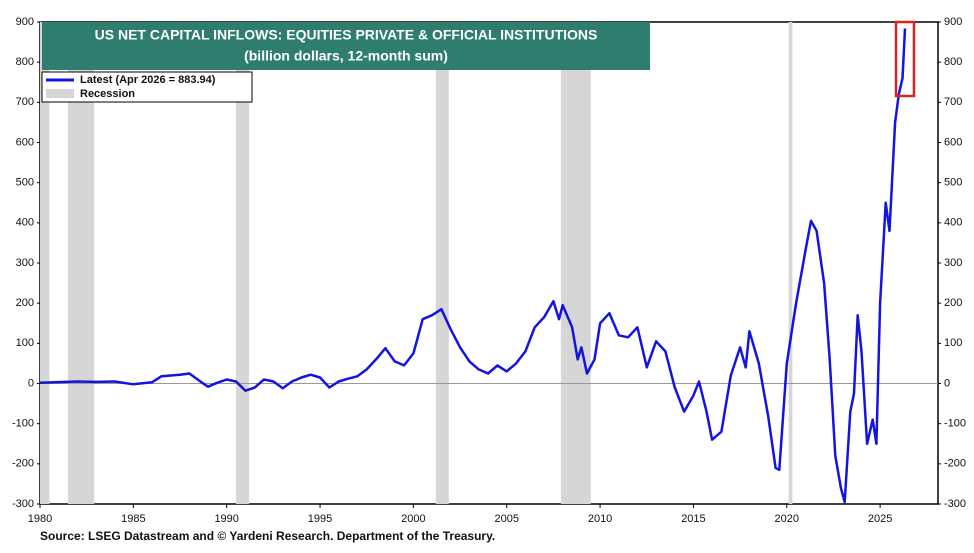 This screenshot has width=974, height=553. Describe the element at coordinates (346, 46) in the screenshot. I see `title-box` at that location.